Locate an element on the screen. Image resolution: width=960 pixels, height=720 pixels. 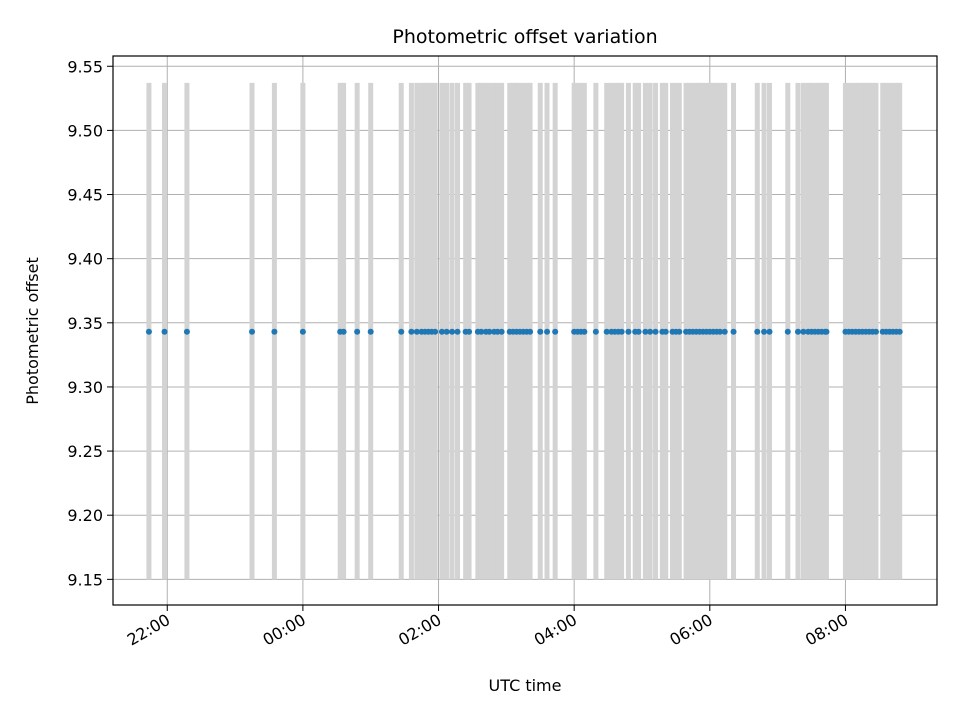
y-tick-label: 9.50 is located at coordinates (85, 130).